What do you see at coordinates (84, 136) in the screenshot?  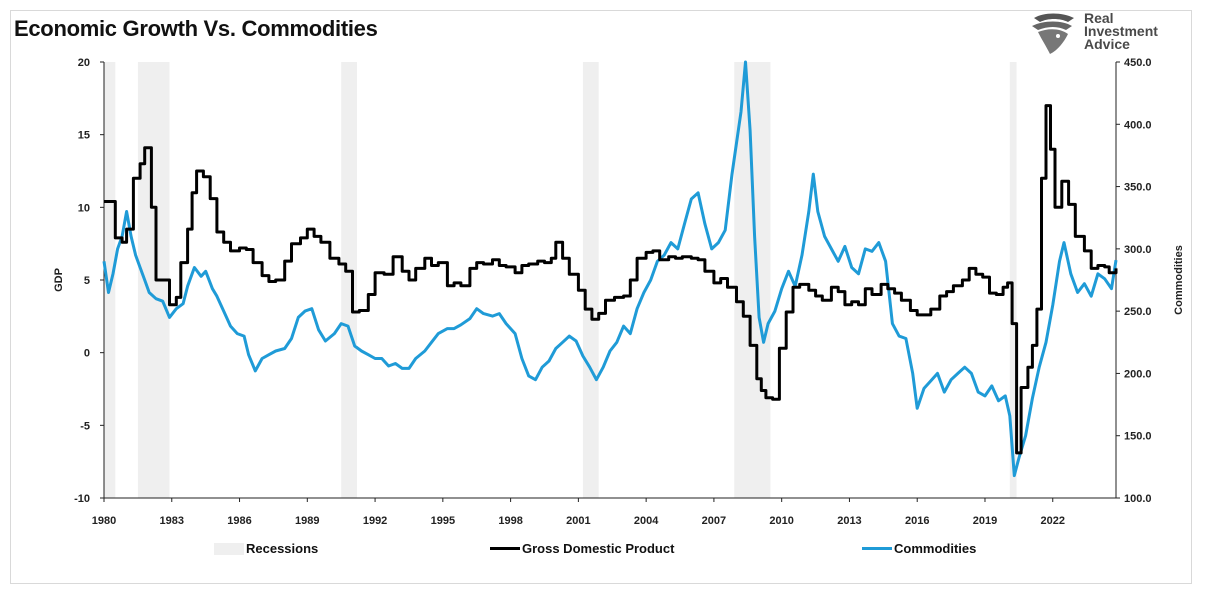 I see `y-left-tick-label-15: 15` at bounding box center [84, 136].